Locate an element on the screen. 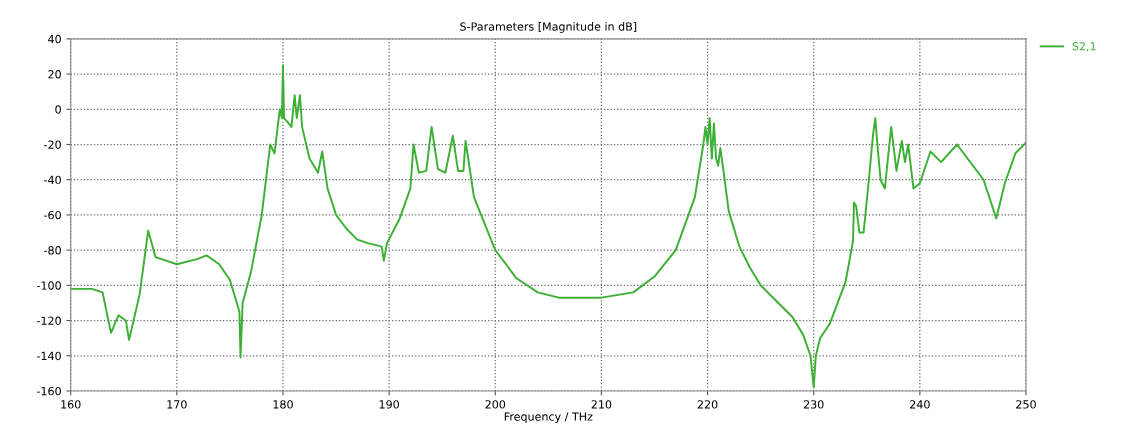  y-tick-label: -120 is located at coordinates (48, 320).